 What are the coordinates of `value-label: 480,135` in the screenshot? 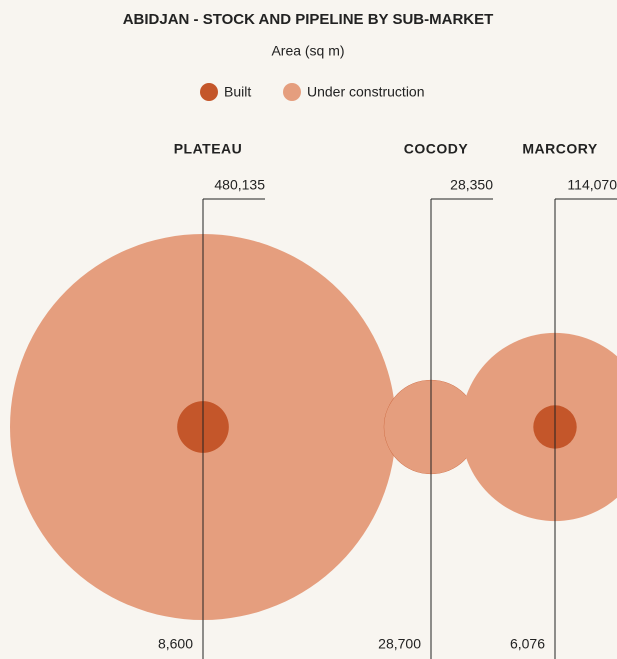 It's located at (239, 185).